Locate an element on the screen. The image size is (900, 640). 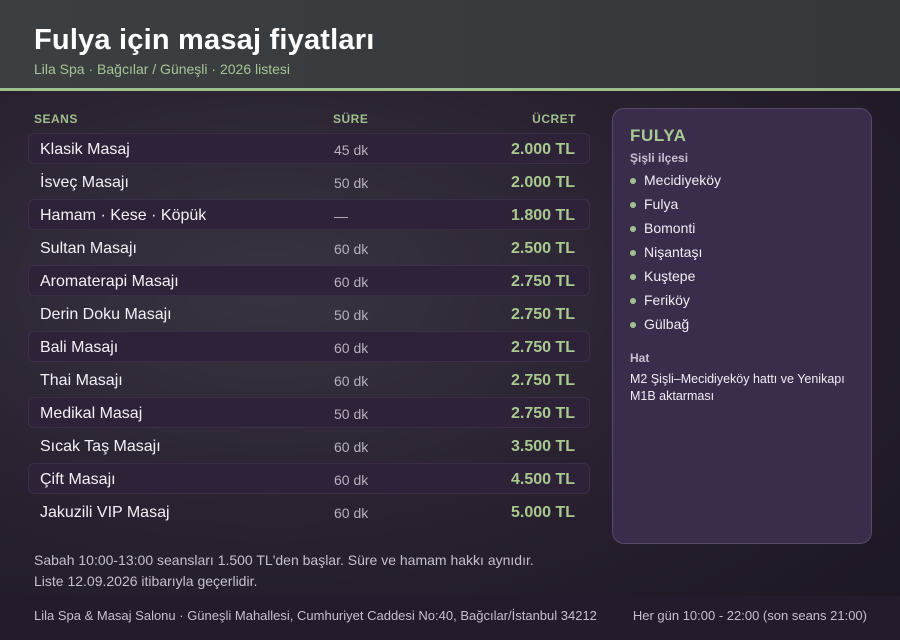
neighborhood-item: Mecidiyeköy is located at coordinates (675, 183).